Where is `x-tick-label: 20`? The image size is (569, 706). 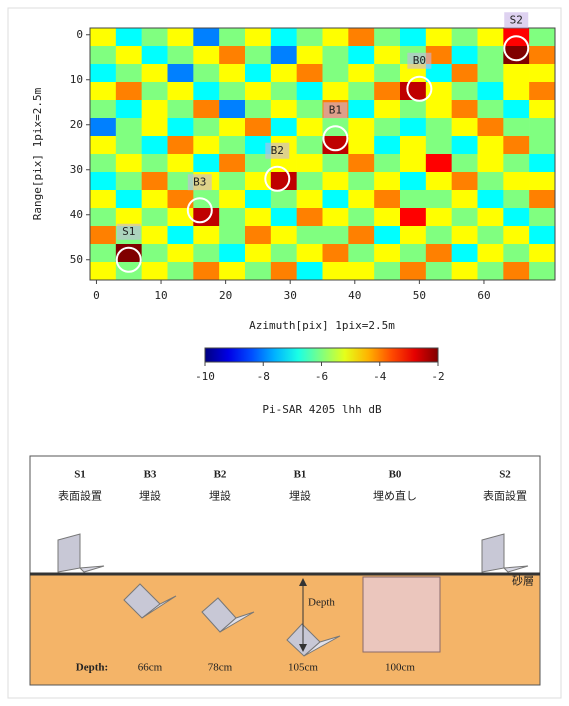 x-tick-label: 20 is located at coordinates (225, 295).